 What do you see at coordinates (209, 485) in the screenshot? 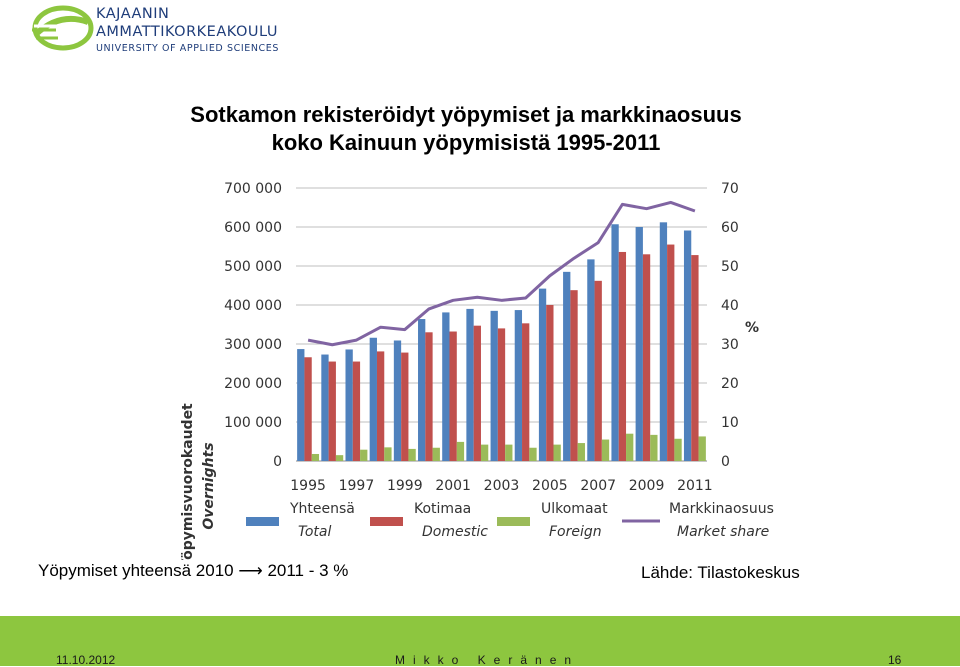
I see `y-left-axis-subtitle: Overnights` at bounding box center [209, 485].